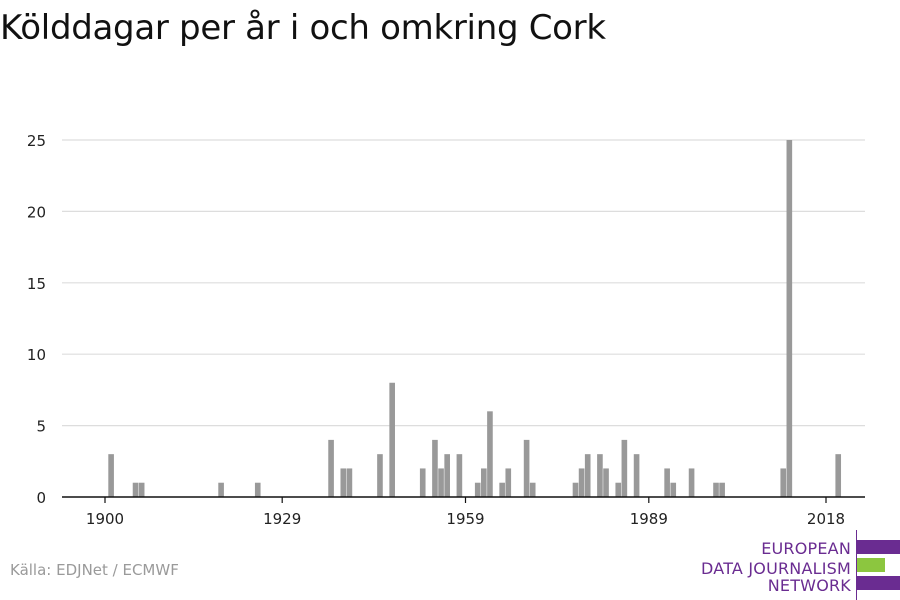 The width and height of the screenshot is (900, 600). Describe the element at coordinates (303, 28) in the screenshot. I see `chart-title: Kölddagar per år i och omkring Cork` at that location.